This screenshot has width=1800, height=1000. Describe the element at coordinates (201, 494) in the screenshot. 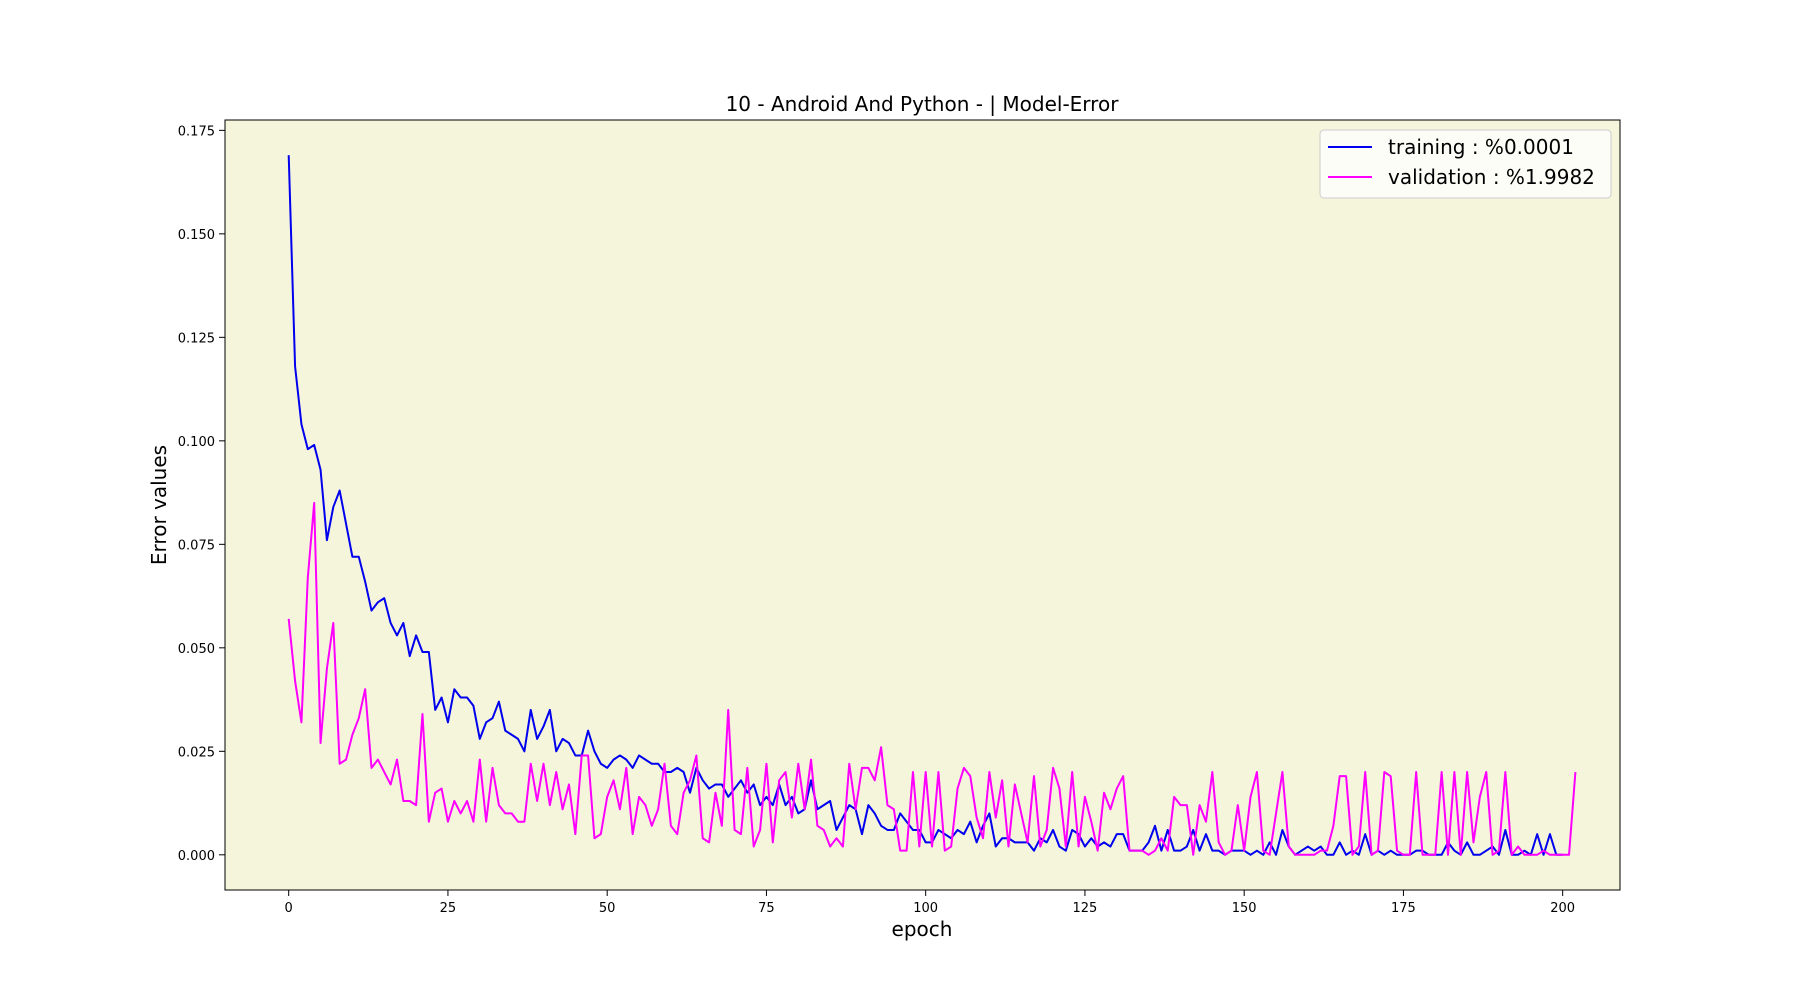

I see `y-axis: 0.000 0.025 0.050 0.075 0.100 0.125 0.150 0.175` at that location.